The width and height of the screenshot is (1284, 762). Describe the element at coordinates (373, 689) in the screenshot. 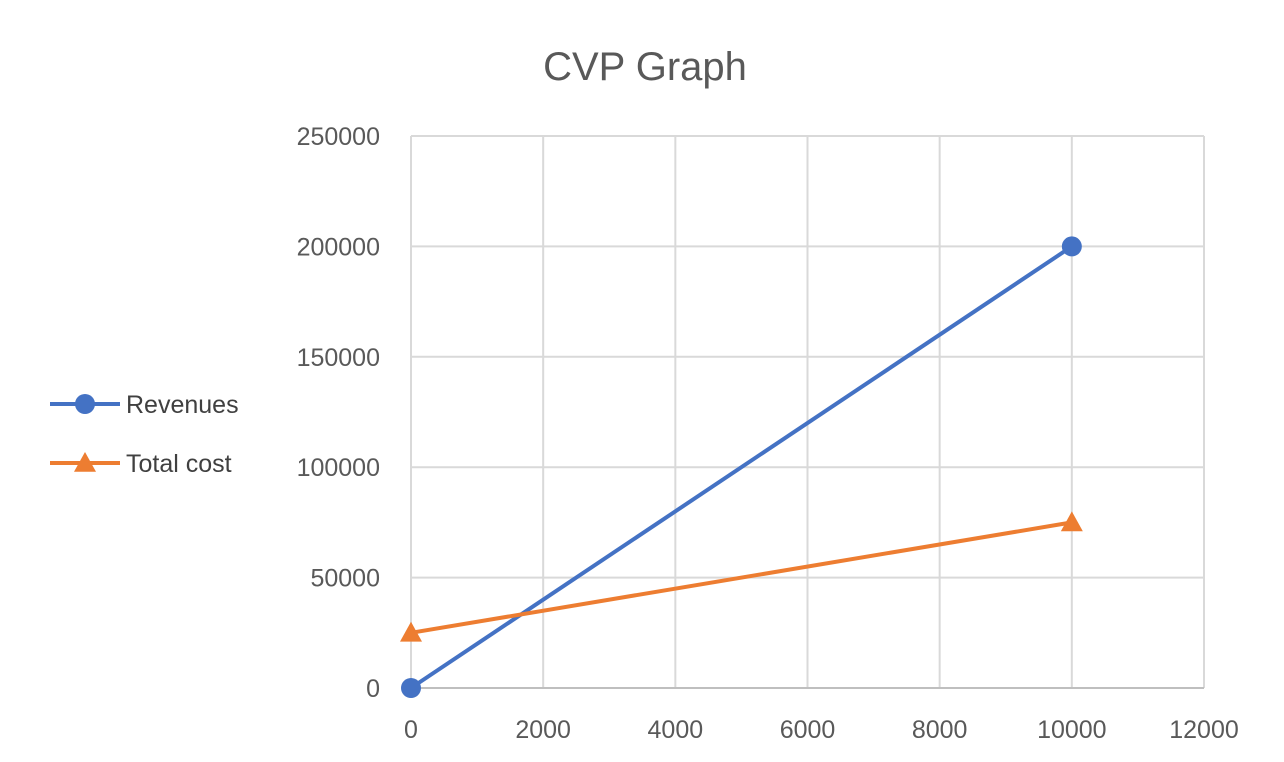

I see `y-tick-label: 0` at that location.